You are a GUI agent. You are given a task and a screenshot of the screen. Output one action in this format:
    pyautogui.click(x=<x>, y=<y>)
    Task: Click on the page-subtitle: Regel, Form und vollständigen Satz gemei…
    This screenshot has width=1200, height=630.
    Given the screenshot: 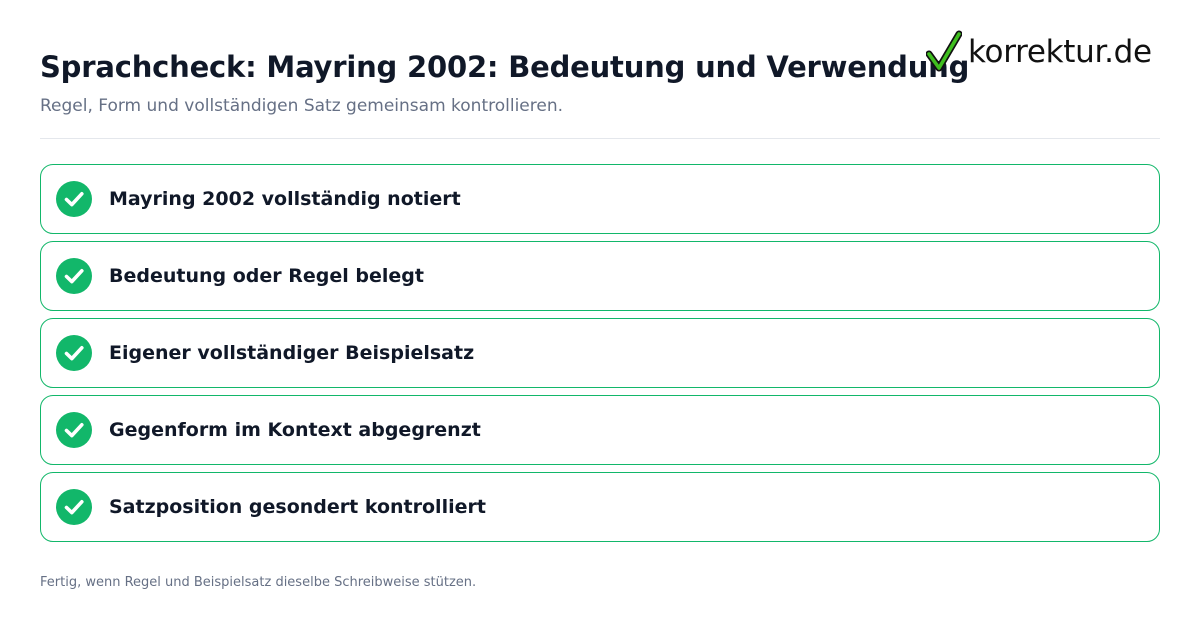 What is the action you would take?
    pyautogui.click(x=302, y=106)
    